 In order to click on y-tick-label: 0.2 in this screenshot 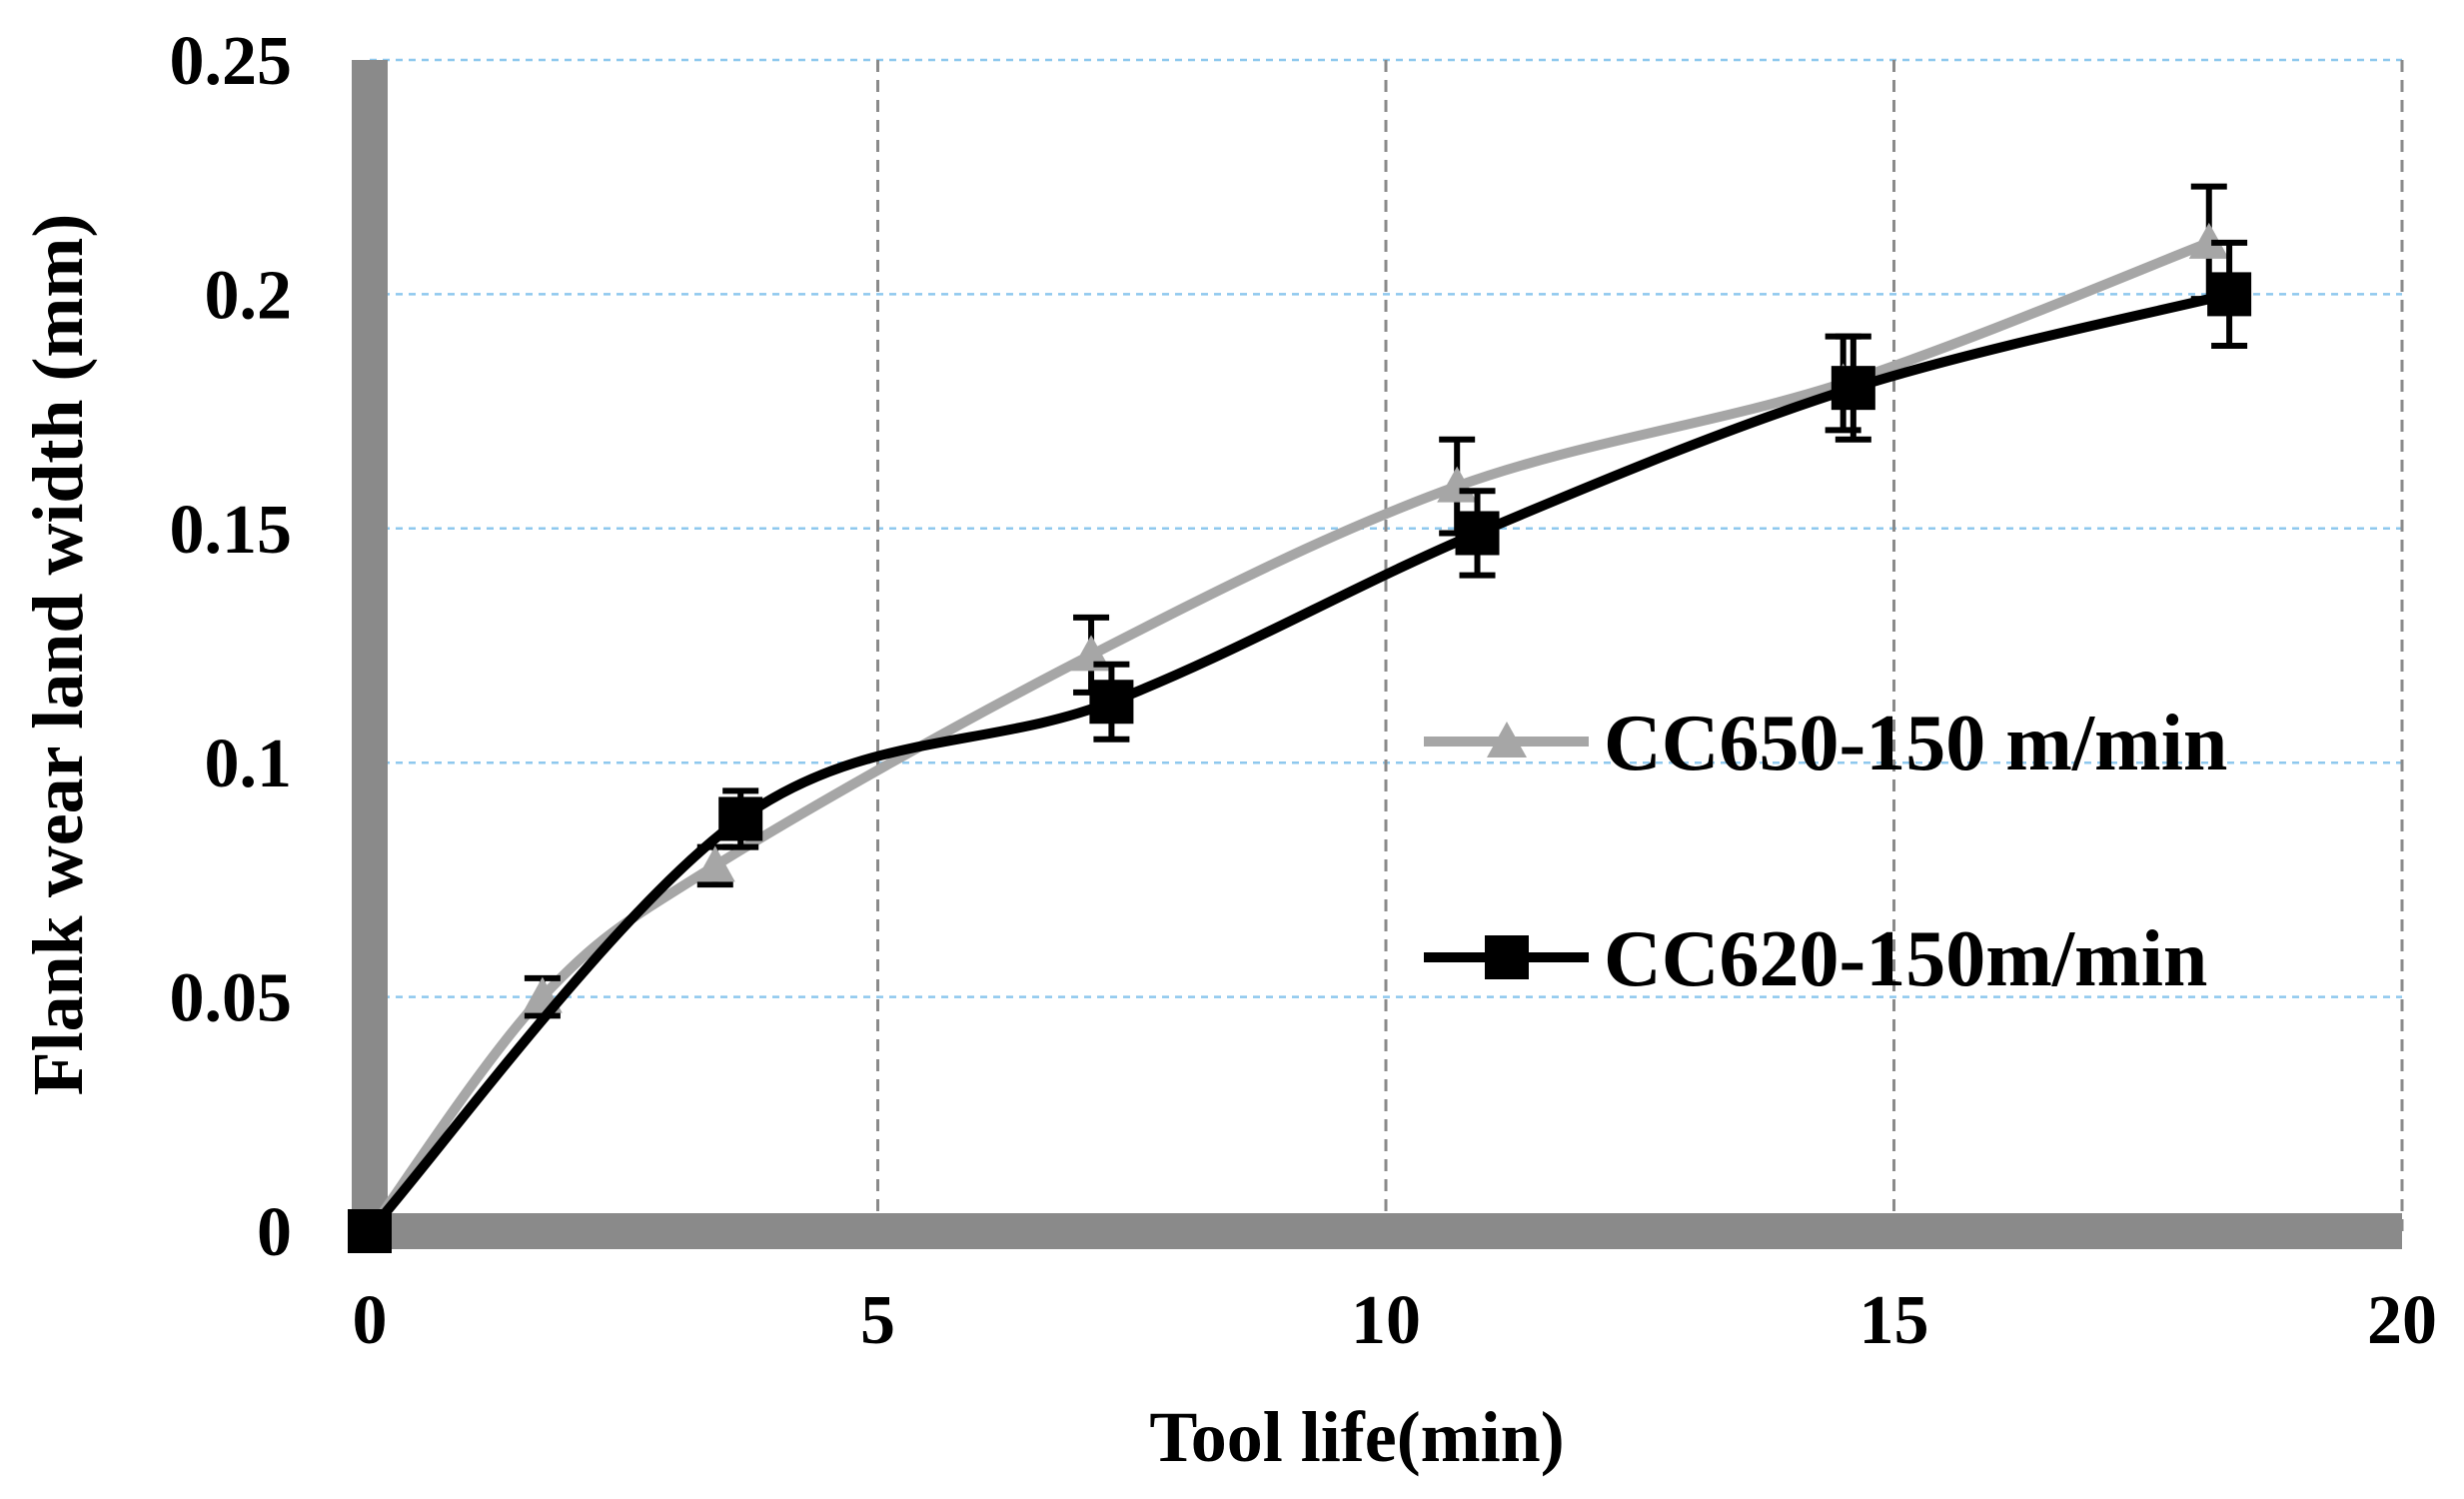, I will do `click(249, 295)`.